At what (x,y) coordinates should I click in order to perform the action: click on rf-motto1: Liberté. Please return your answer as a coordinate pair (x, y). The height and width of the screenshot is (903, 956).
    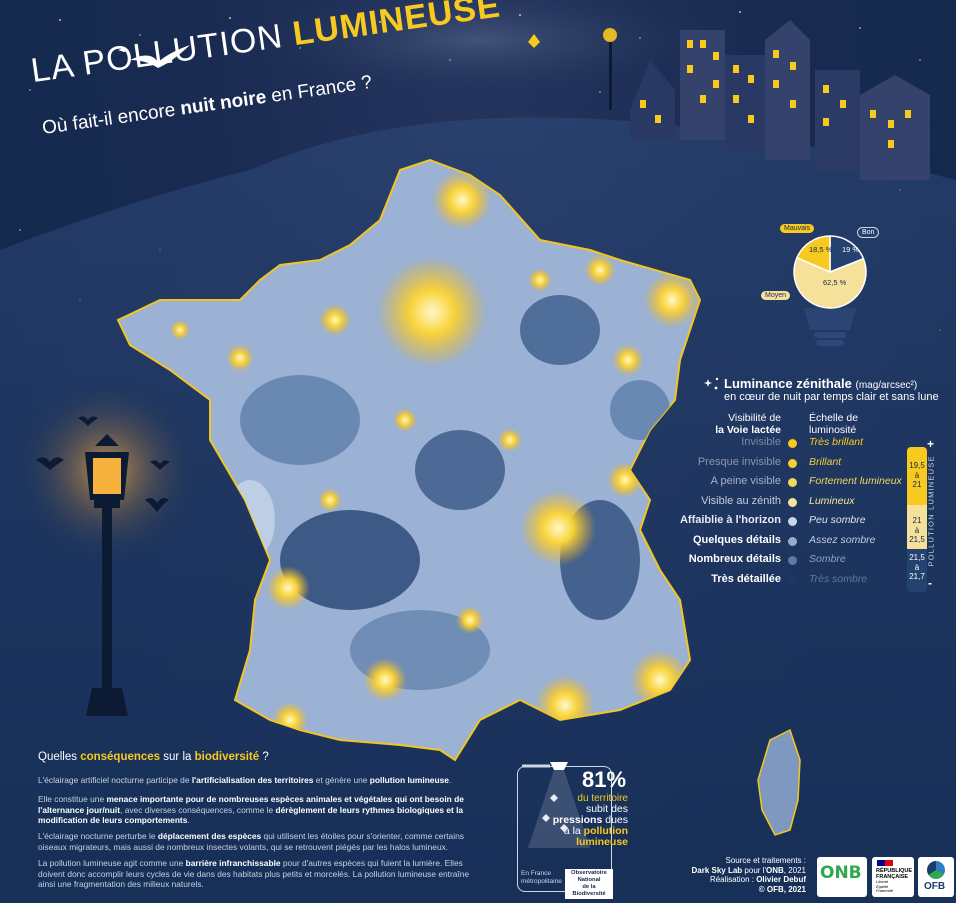
    Looking at the image, I should click on (882, 881).